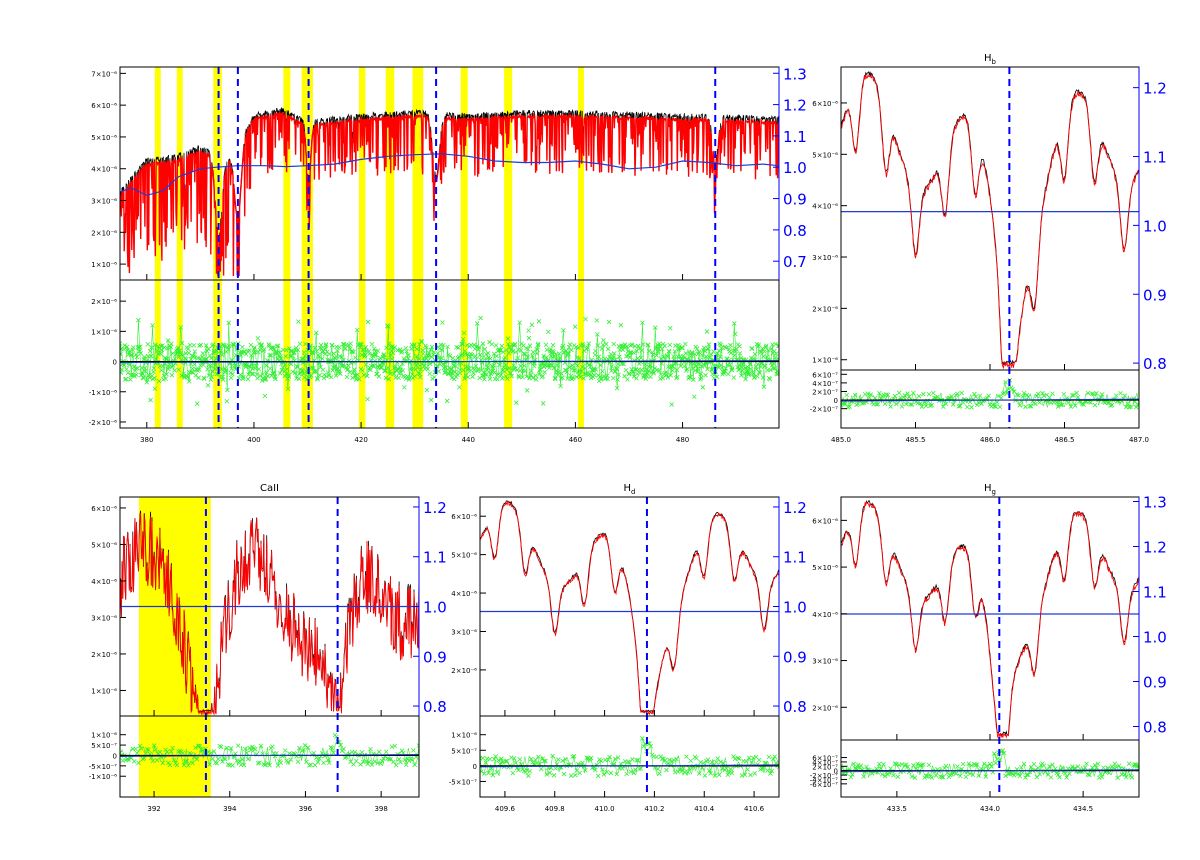  What do you see at coordinates (103, 767) in the screenshot?
I see `residual-y-tick-label: -5×10⁻⁷` at bounding box center [103, 767].